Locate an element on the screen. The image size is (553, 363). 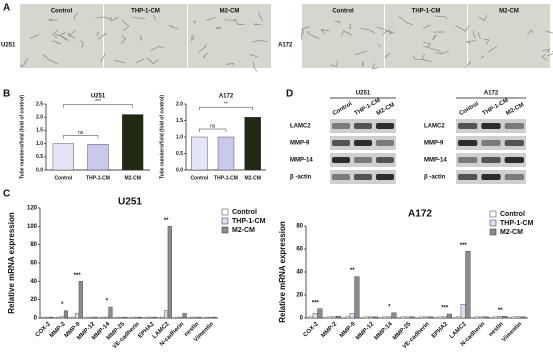
cell-line-label: U251 is located at coordinates (8, 46).